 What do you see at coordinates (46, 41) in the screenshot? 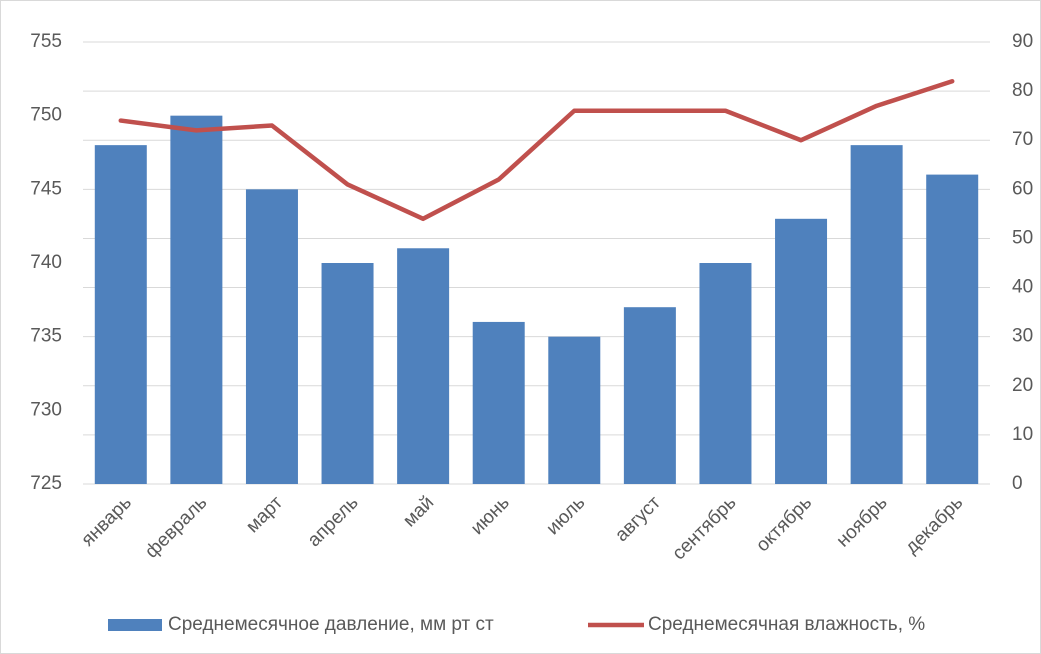
I see `y-tick-label: 755` at bounding box center [46, 41].